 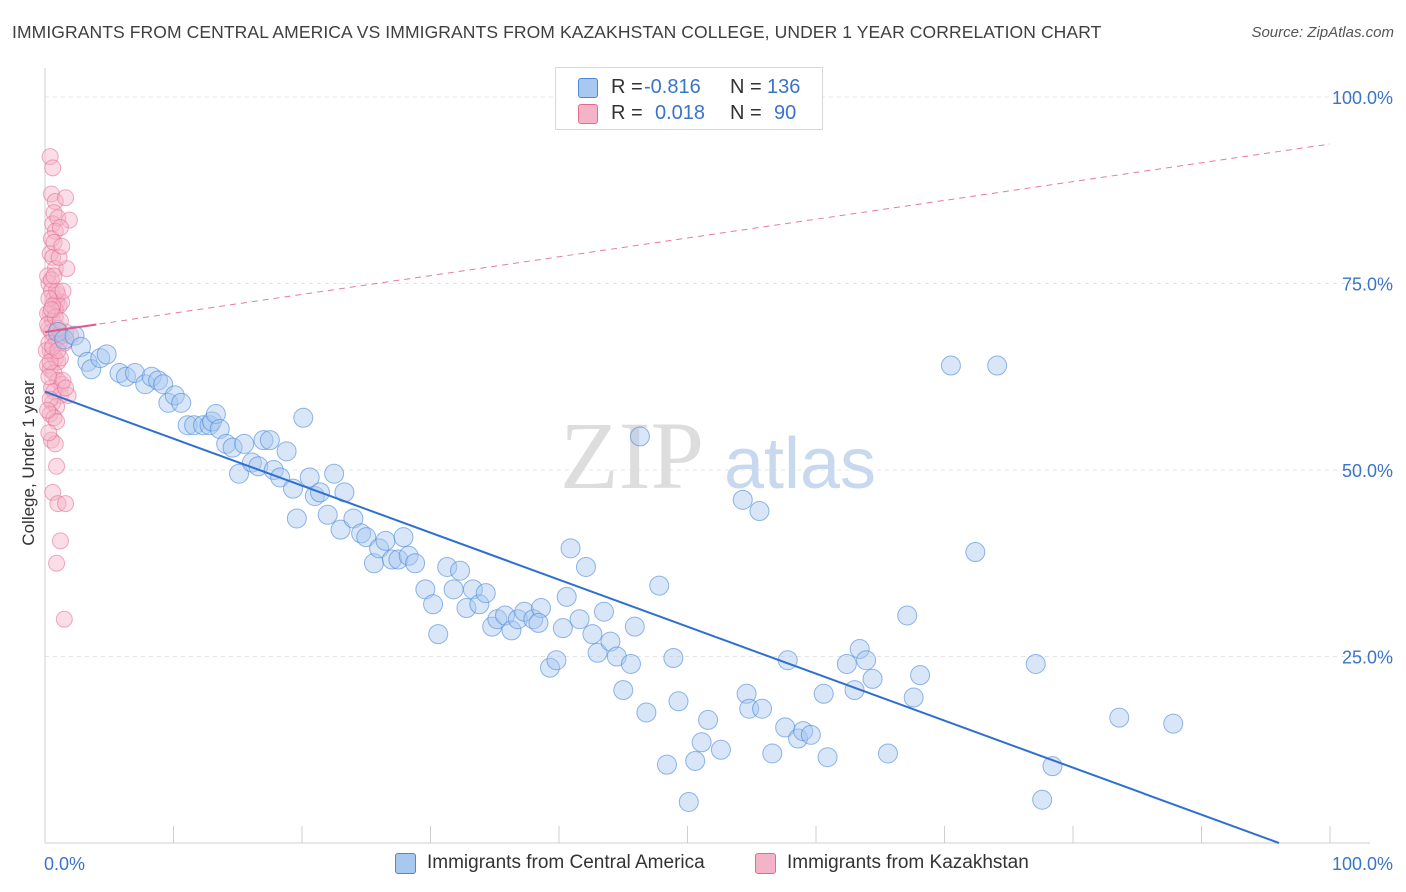 I want to click on source-credit: Source: ZipAtlas.com, so click(x=1322, y=32).